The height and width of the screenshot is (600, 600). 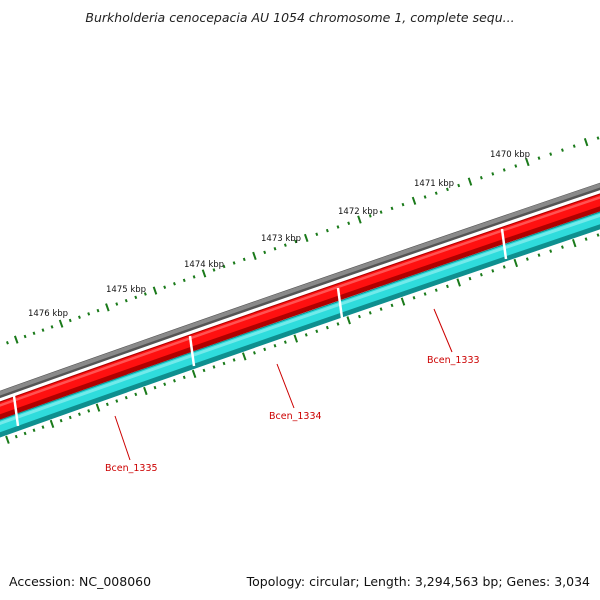 I want to click on scale-label-1475: 1475 kbp, so click(x=126, y=290).